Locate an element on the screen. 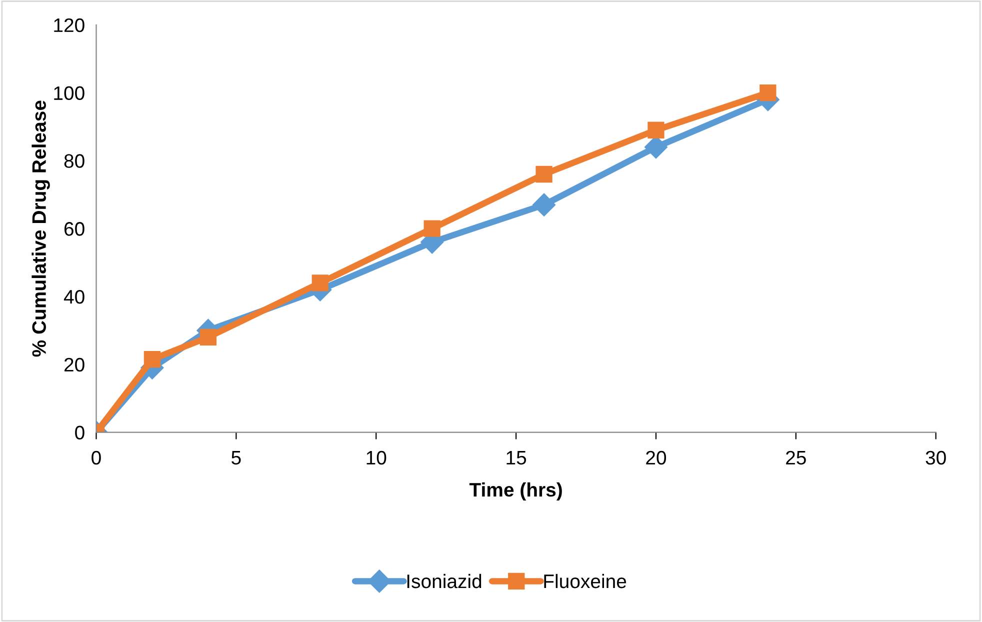  legend-label: Isoniazid is located at coordinates (444, 581).